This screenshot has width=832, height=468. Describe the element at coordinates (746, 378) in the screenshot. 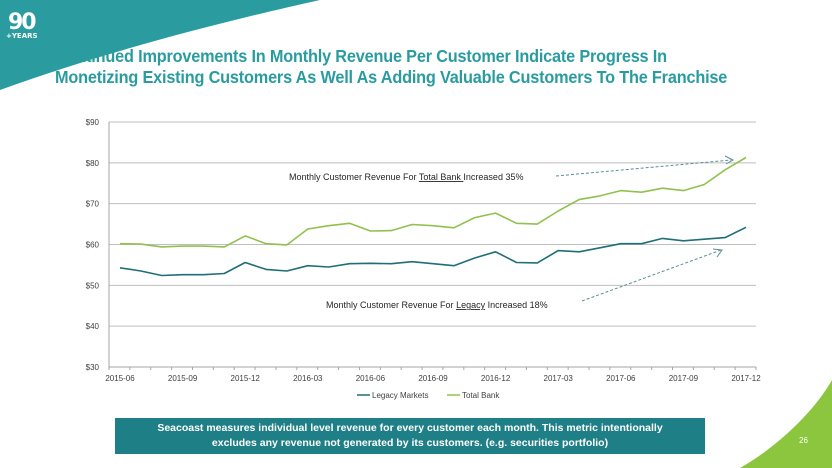

I see `x-tick-label: 2017-12` at that location.